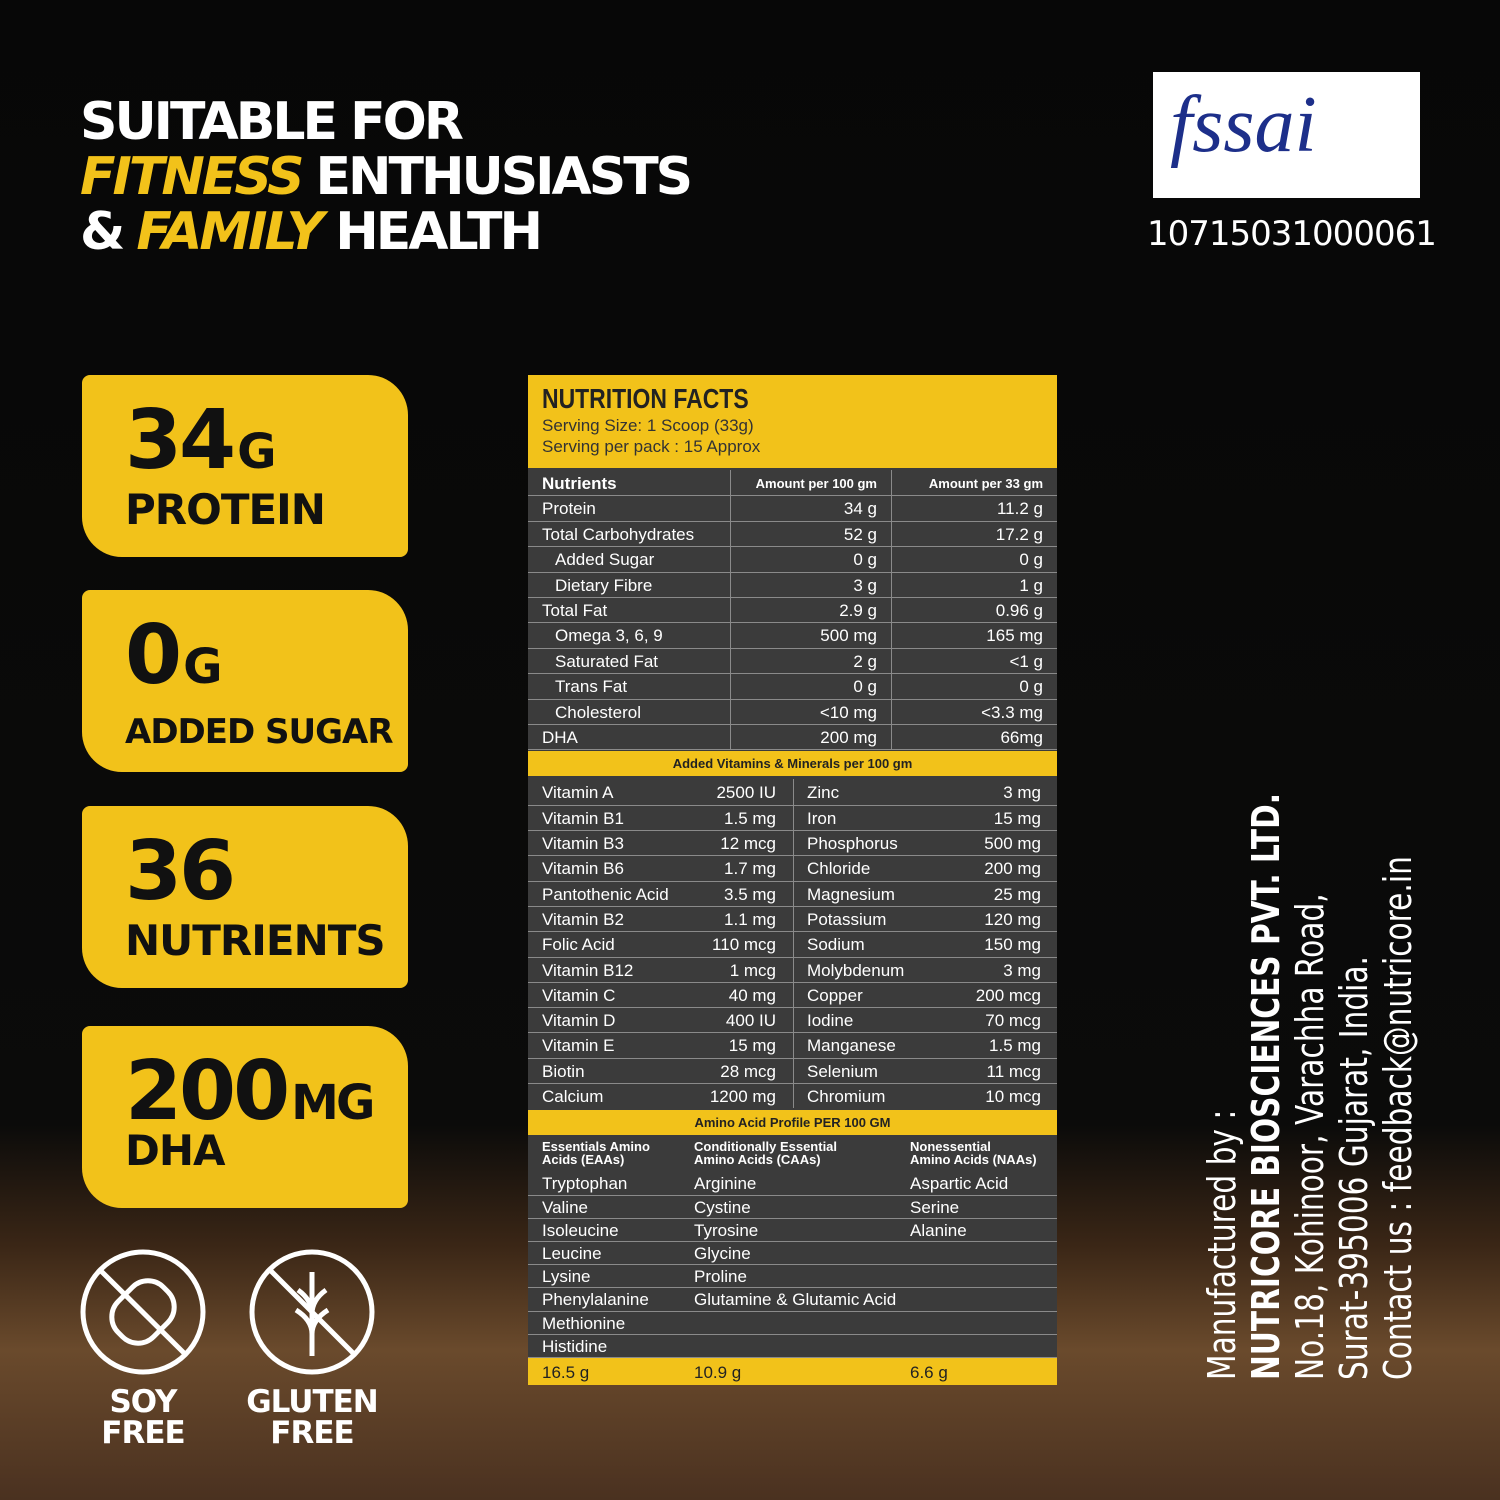  What do you see at coordinates (392, 177) in the screenshot?
I see `headline-line: FITNESS ENTHUSIASTS` at bounding box center [392, 177].